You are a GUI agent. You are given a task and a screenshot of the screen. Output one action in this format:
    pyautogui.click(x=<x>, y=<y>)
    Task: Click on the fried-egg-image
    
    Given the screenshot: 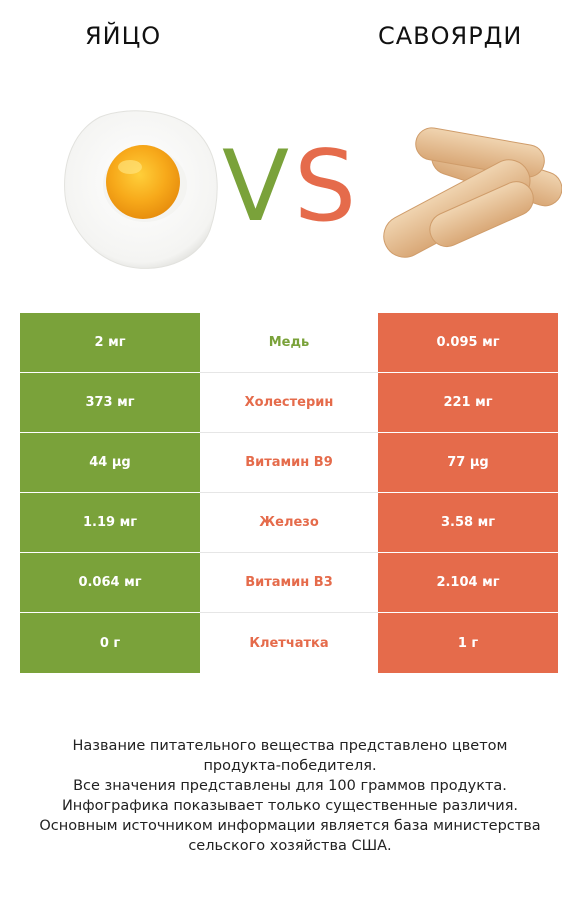 What is the action you would take?
    pyautogui.click(x=141, y=189)
    